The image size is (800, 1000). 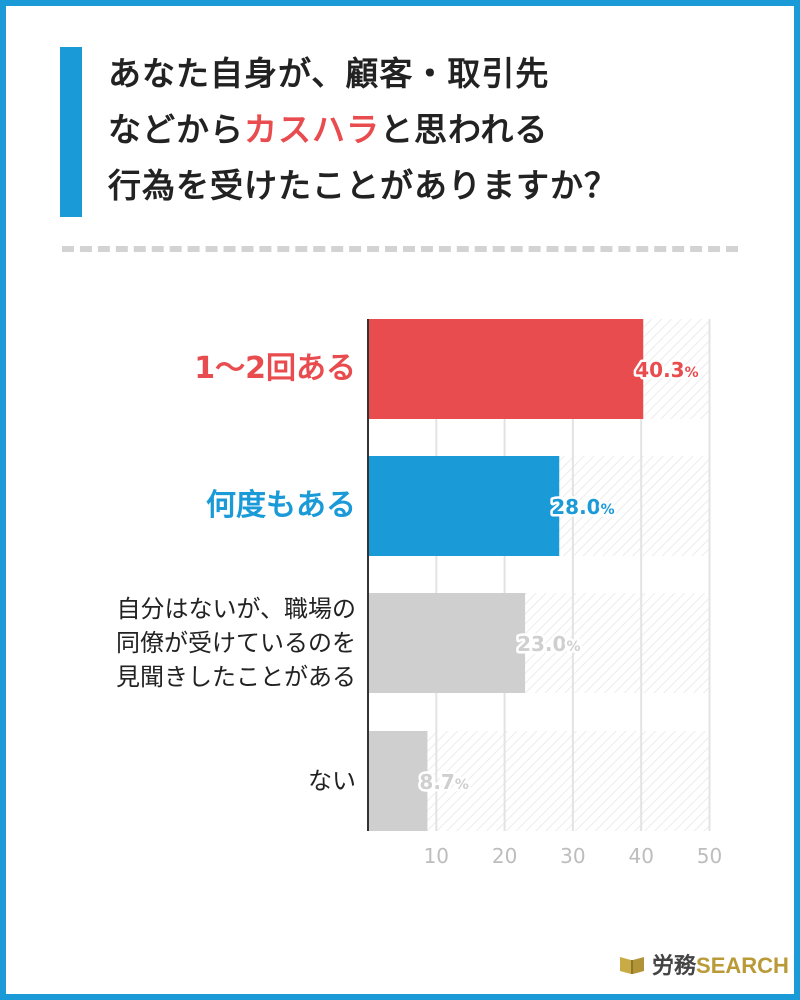 What do you see at coordinates (541, 644) in the screenshot?
I see `value-number: 23.0` at bounding box center [541, 644].